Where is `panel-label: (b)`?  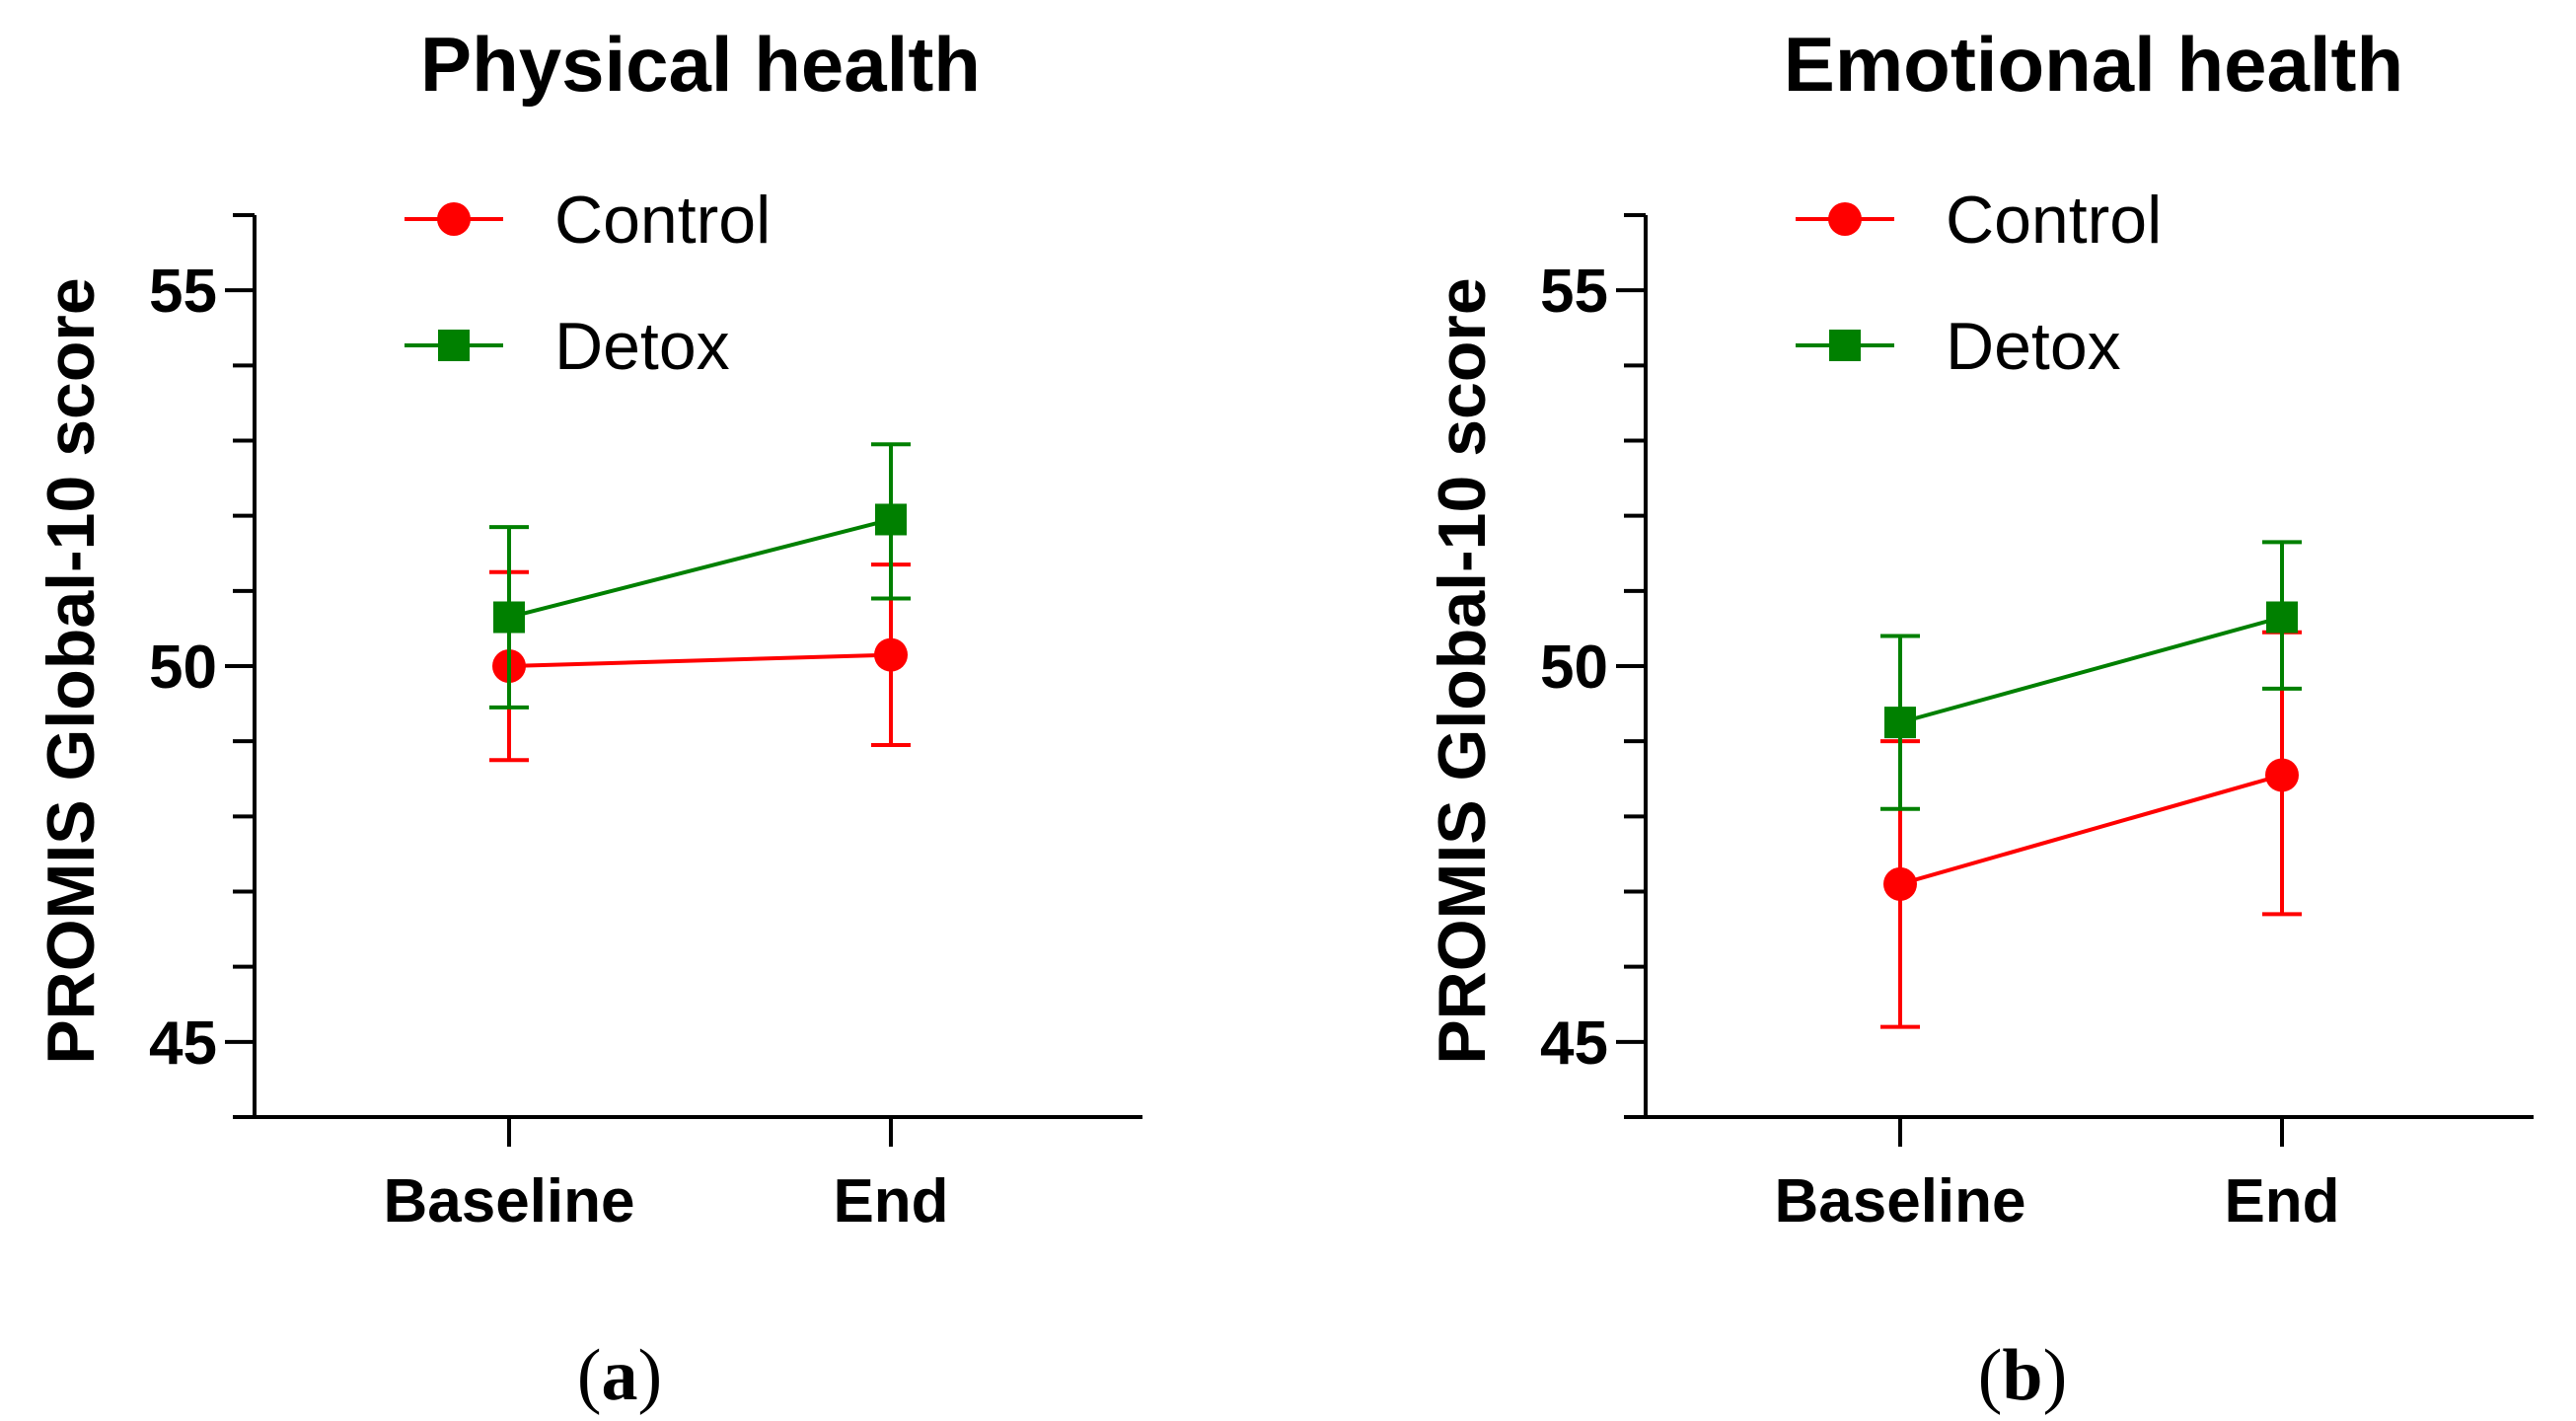
panel-label: (b) is located at coordinates (2022, 1375).